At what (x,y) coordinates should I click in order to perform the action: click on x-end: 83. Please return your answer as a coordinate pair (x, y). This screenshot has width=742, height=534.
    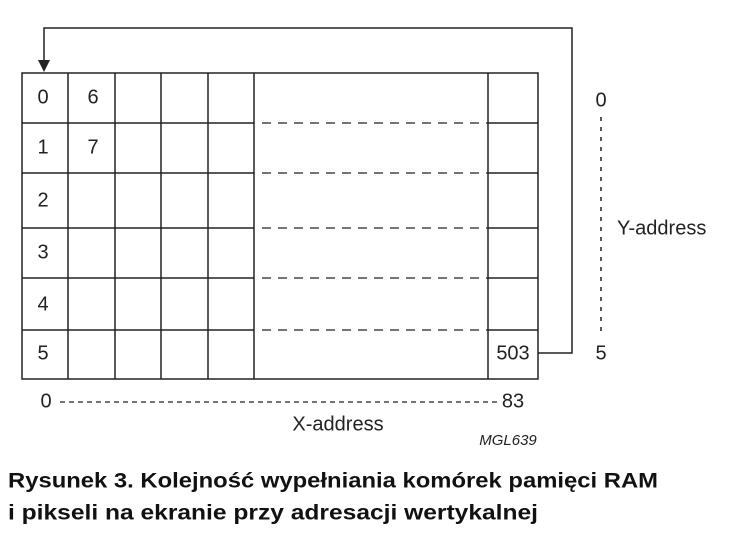
    Looking at the image, I should click on (513, 401).